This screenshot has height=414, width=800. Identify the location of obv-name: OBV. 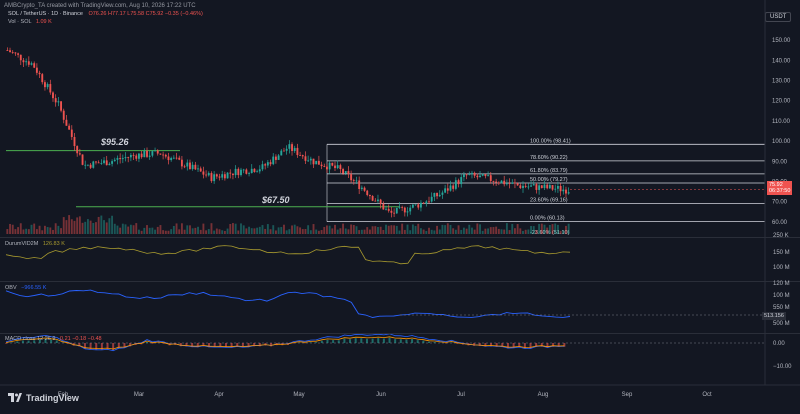
(11, 288).